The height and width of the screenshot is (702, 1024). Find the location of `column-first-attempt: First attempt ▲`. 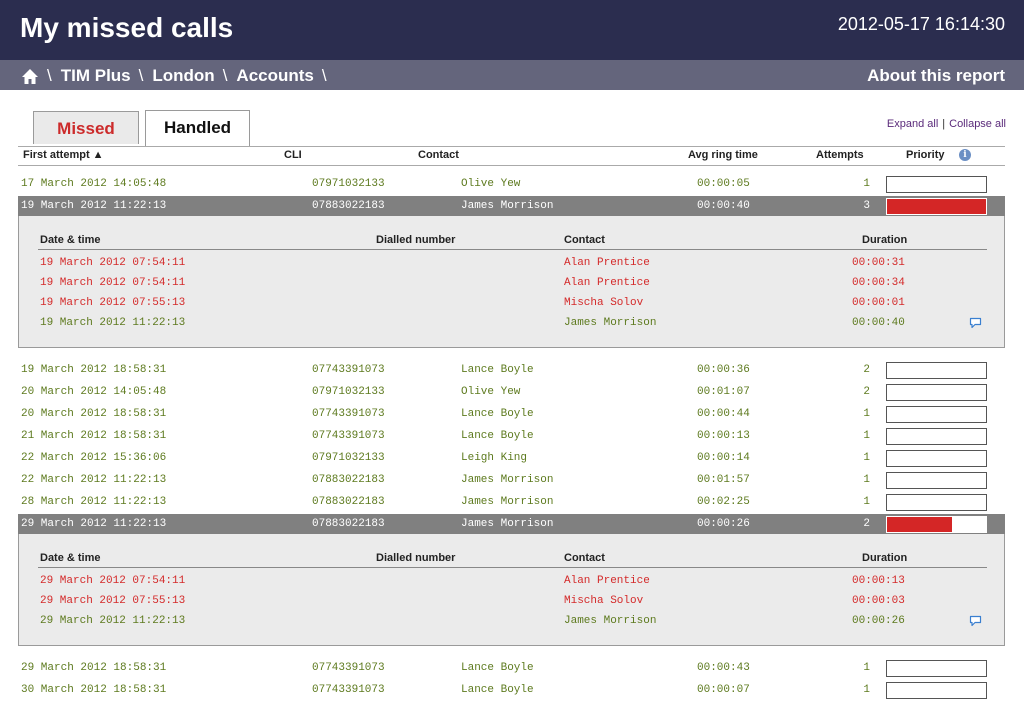

column-first-attempt: First attempt ▲ is located at coordinates (63, 155).